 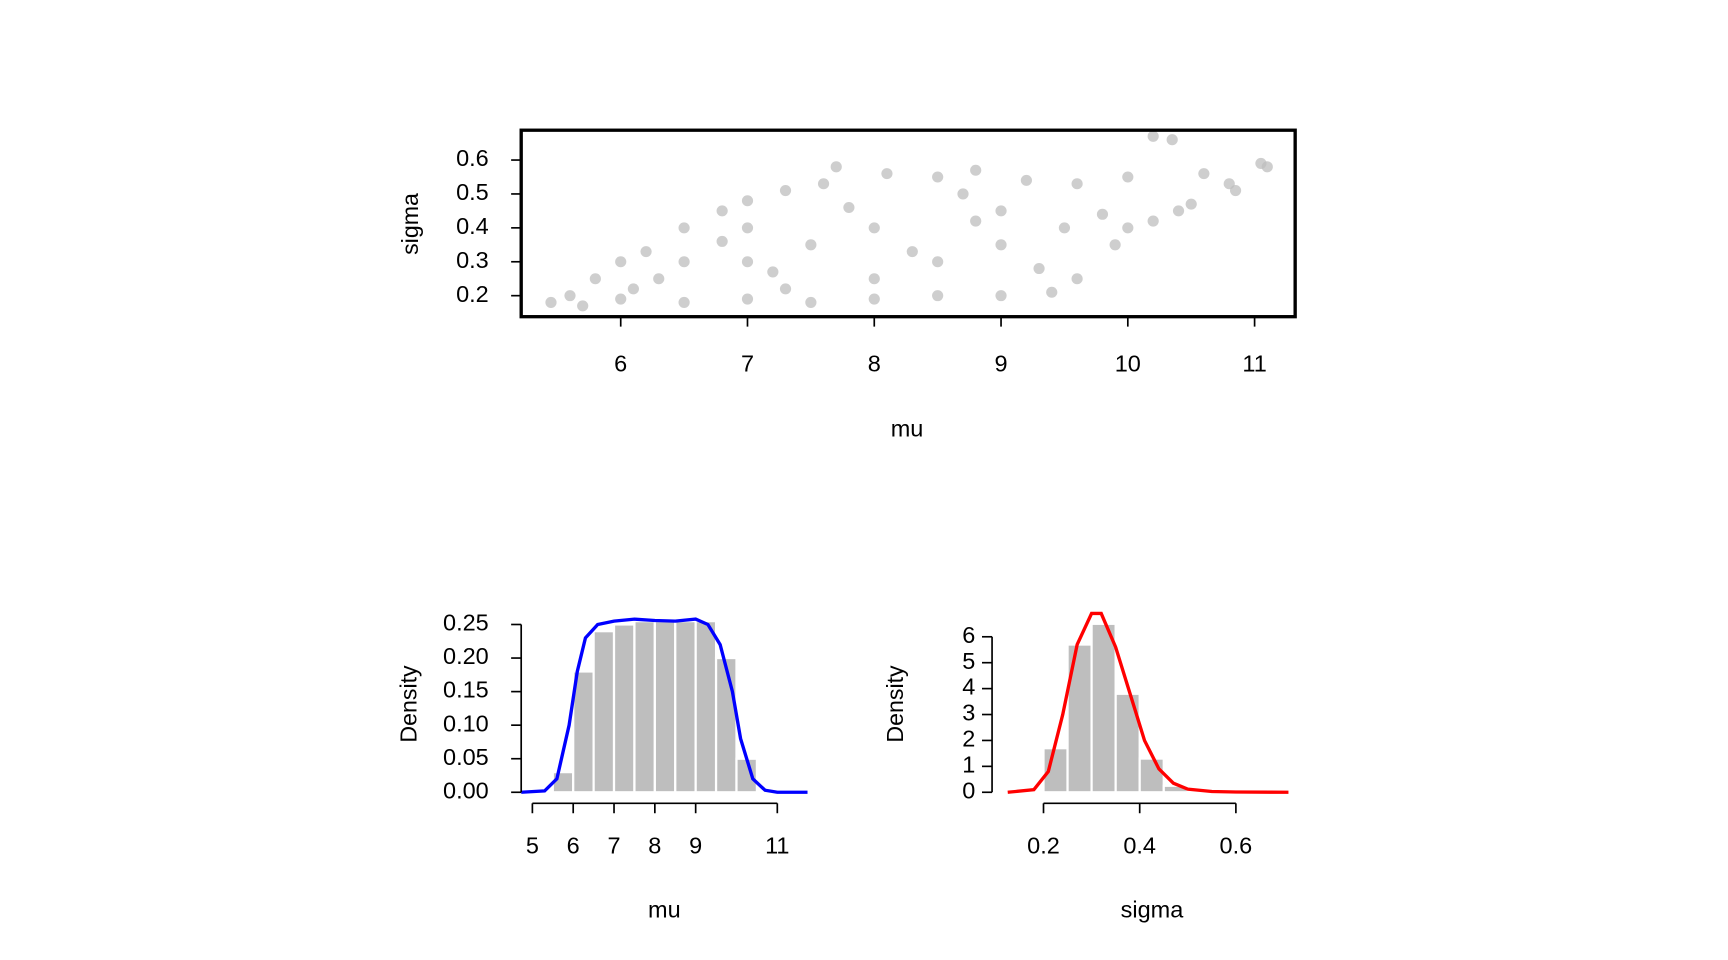 I want to click on y-tick-label: 0.05, so click(x=466, y=757).